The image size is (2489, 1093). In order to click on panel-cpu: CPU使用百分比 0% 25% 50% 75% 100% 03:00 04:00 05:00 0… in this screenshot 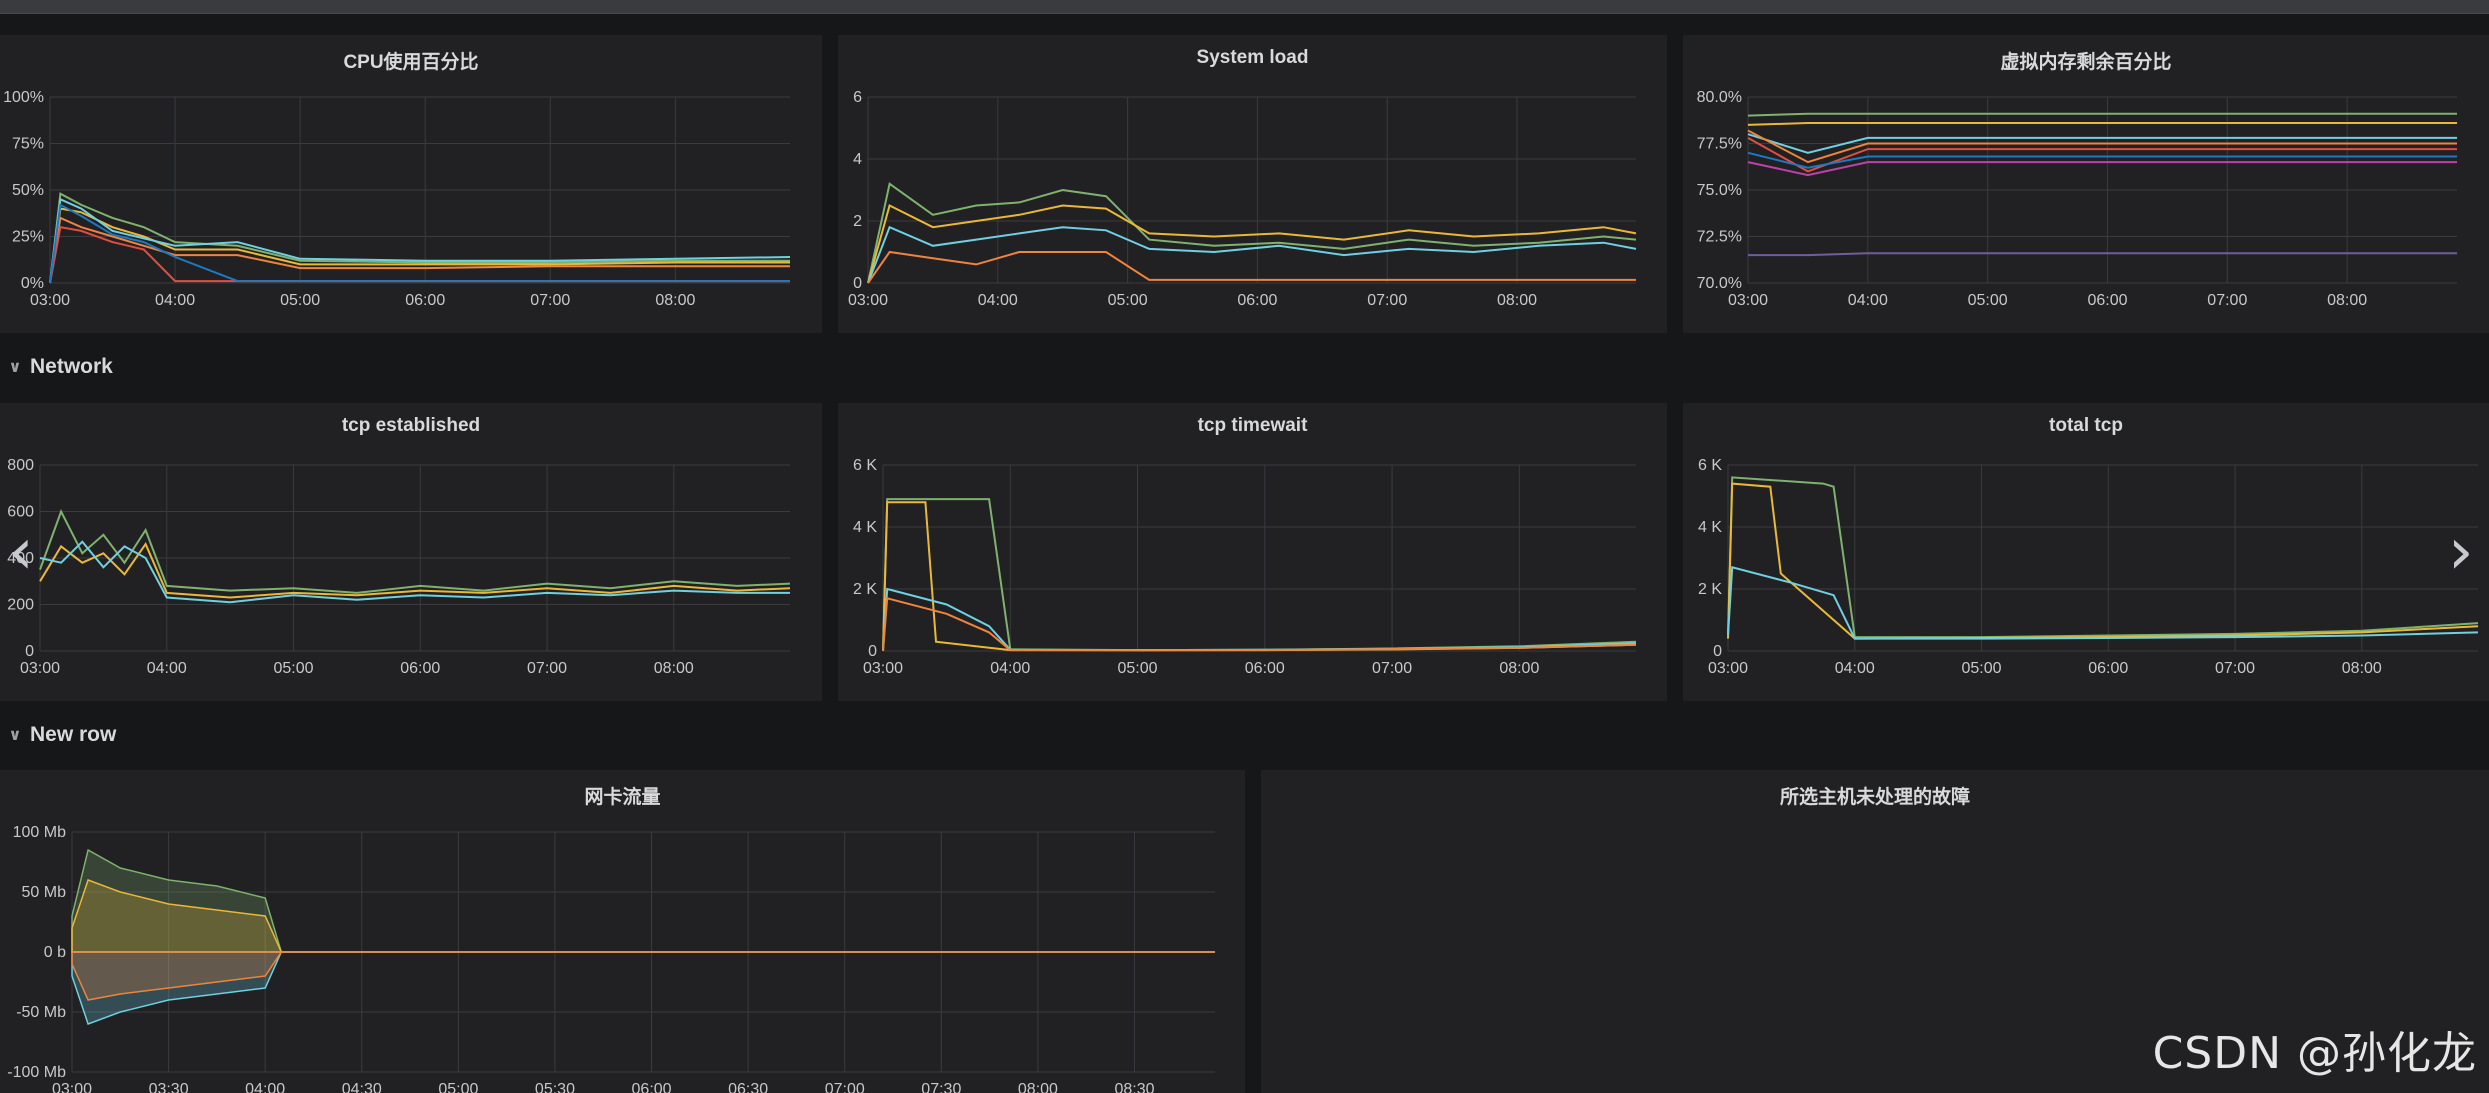, I will do `click(411, 184)`.